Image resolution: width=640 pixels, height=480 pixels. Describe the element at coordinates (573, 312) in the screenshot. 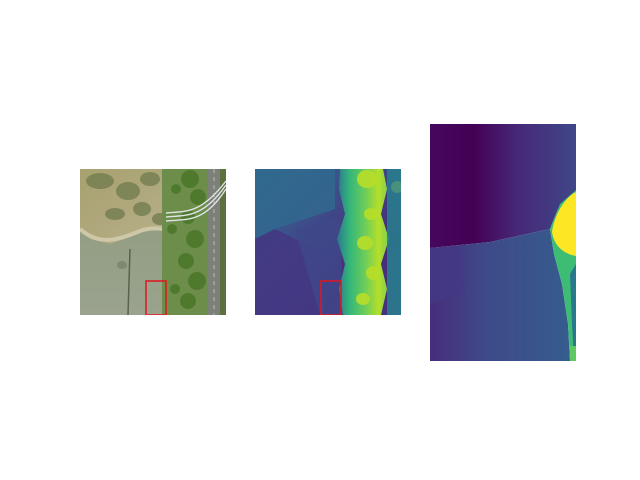

I see `crop-teal-edge` at that location.